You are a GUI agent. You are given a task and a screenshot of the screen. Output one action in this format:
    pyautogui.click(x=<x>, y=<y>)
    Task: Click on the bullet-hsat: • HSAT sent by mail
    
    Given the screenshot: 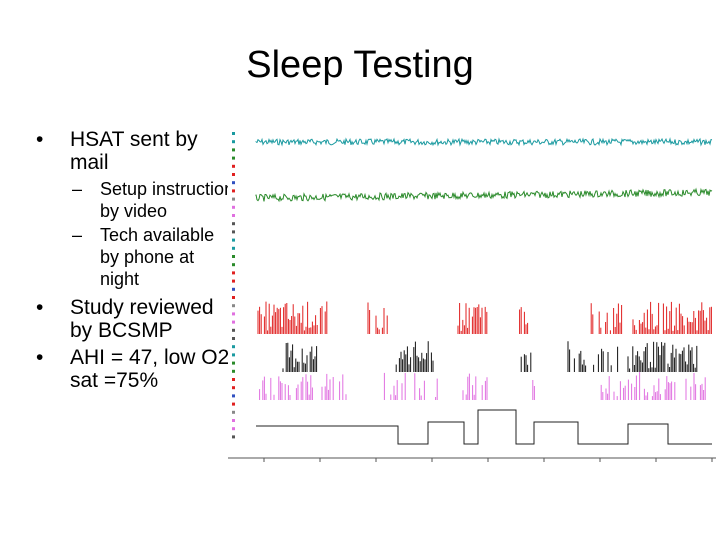 What is the action you would take?
    pyautogui.click(x=136, y=151)
    